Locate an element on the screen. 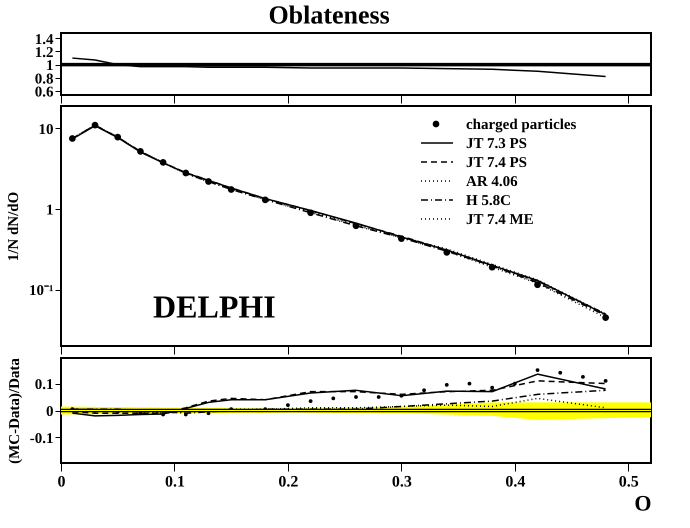  x-tick-label: 0.2 is located at coordinates (288, 482).